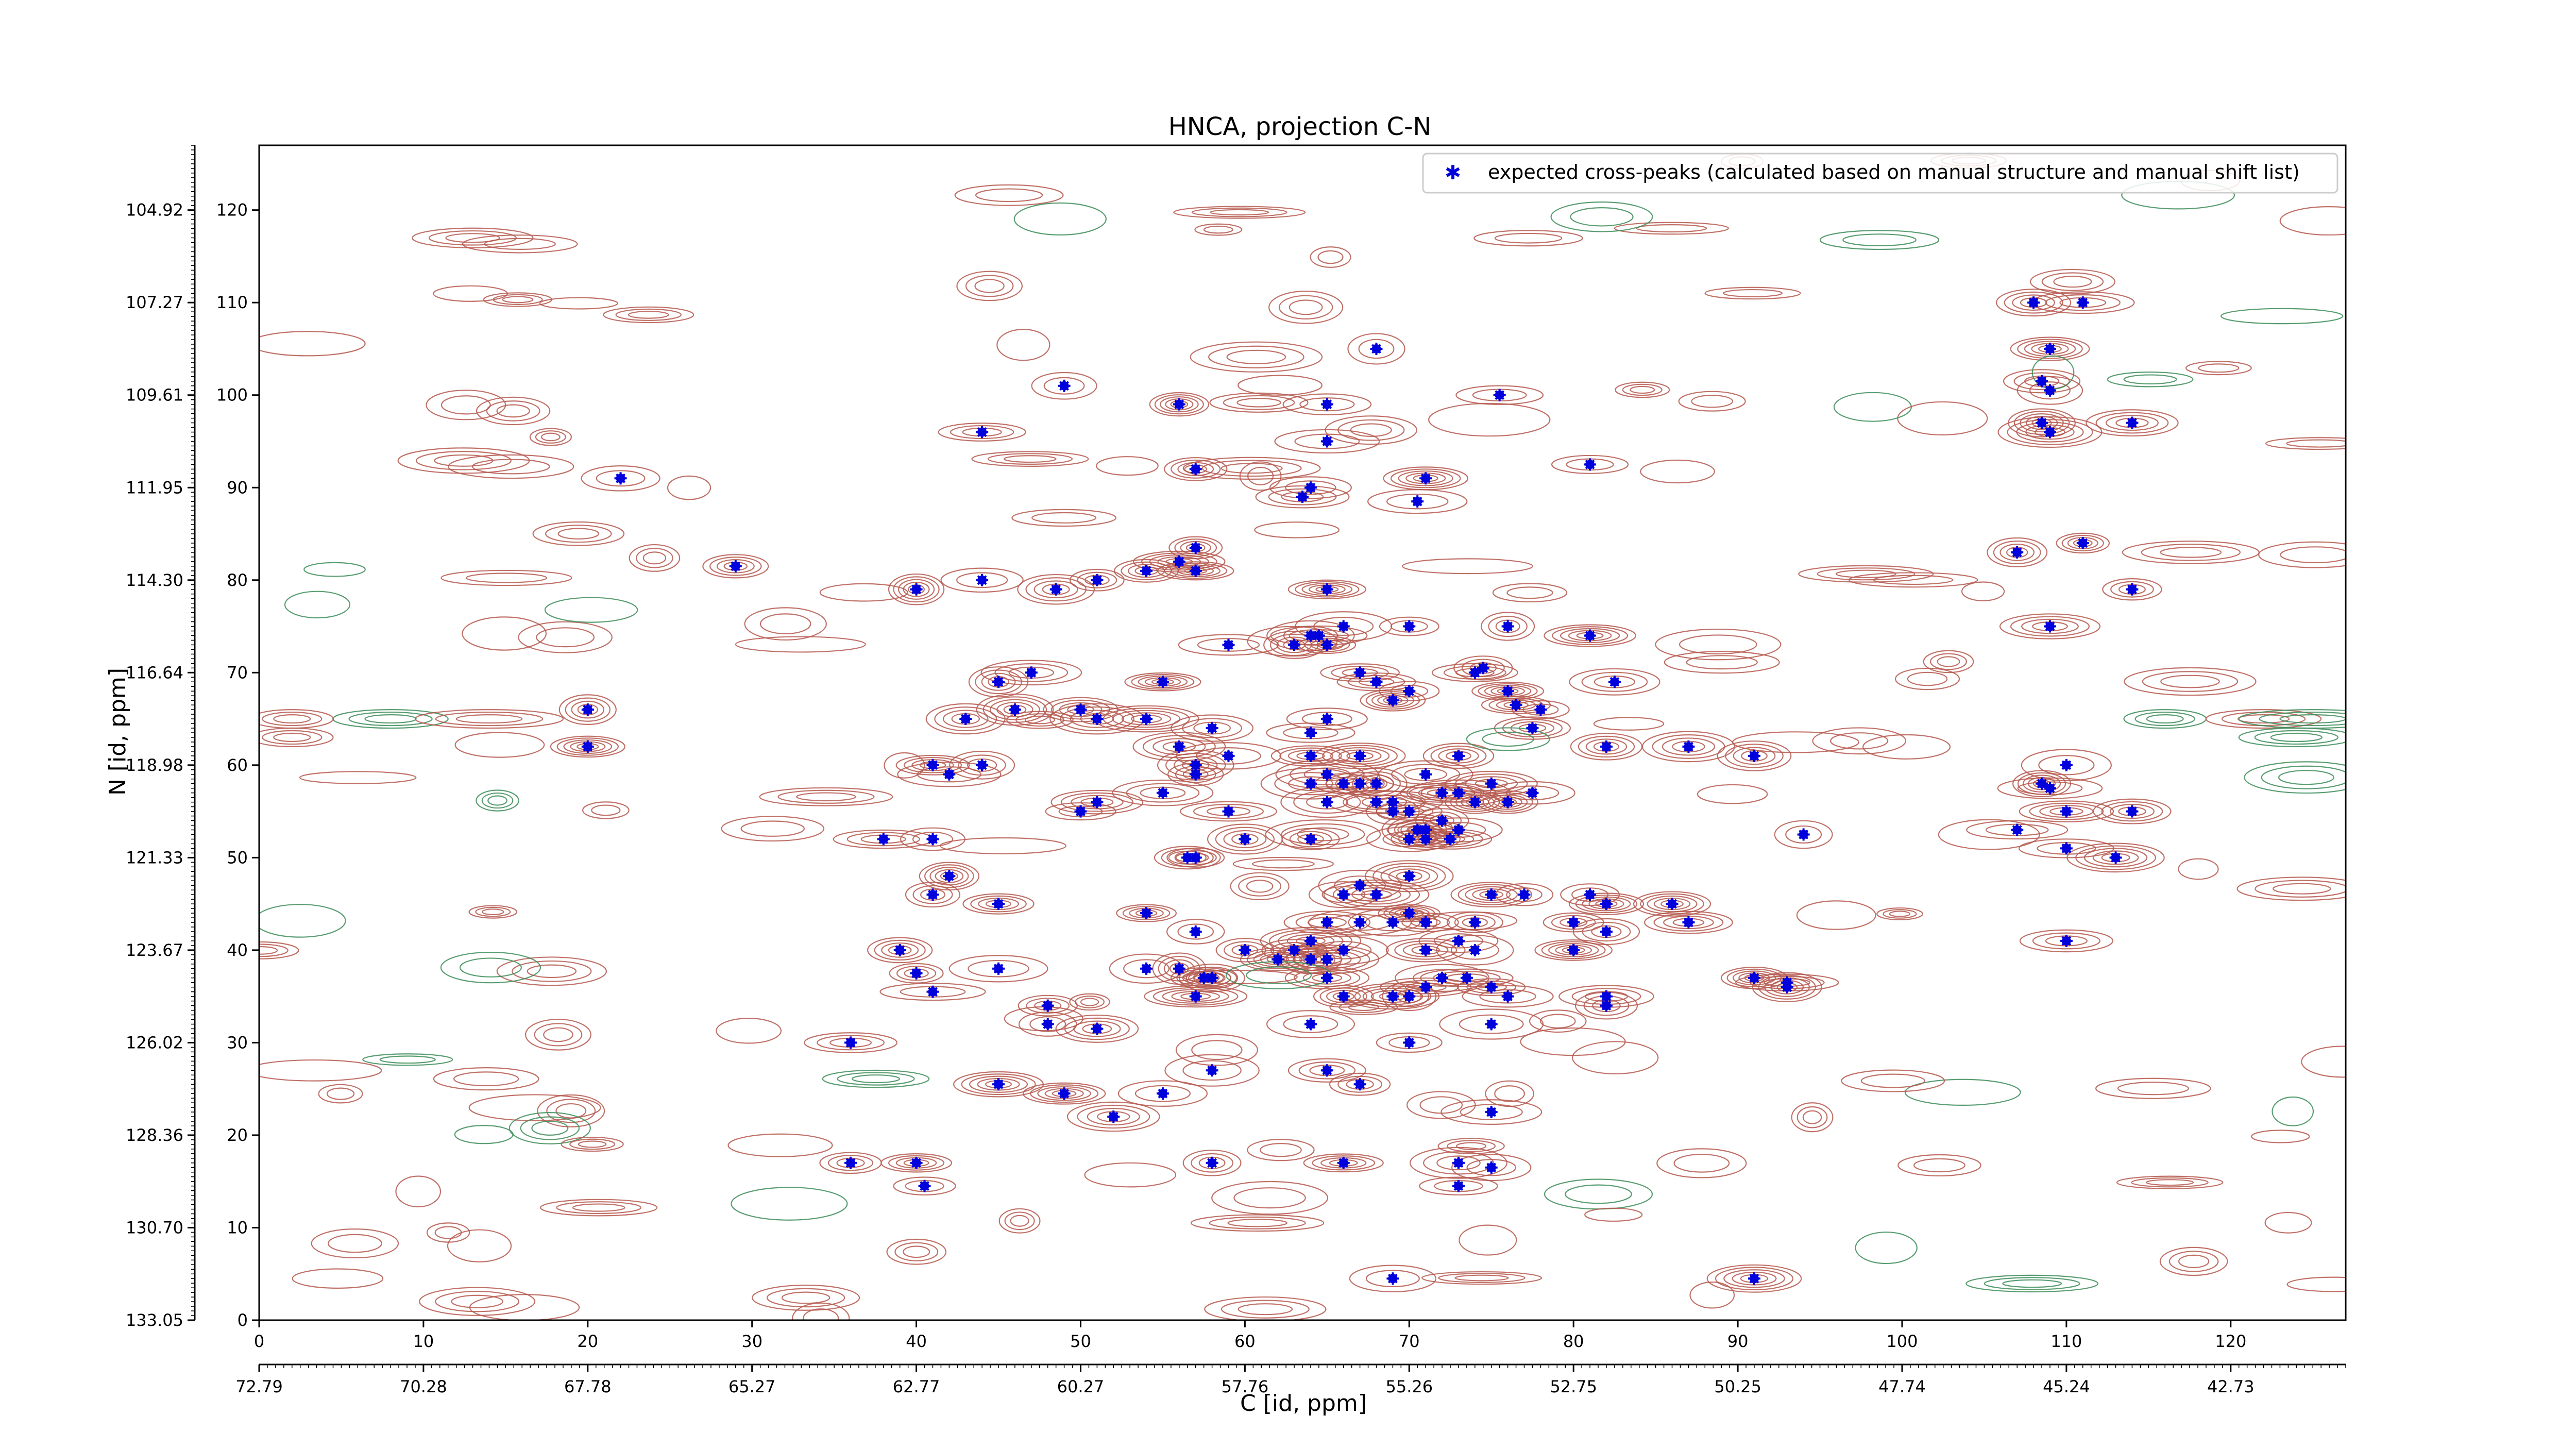  I want to click on x-tick-label: 60, so click(1245, 1341).